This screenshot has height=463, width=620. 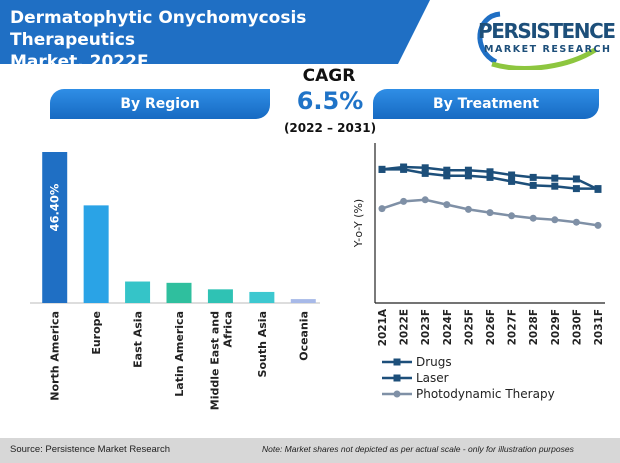 I want to click on line-x-tick-label: 2022E, so click(x=405, y=327).